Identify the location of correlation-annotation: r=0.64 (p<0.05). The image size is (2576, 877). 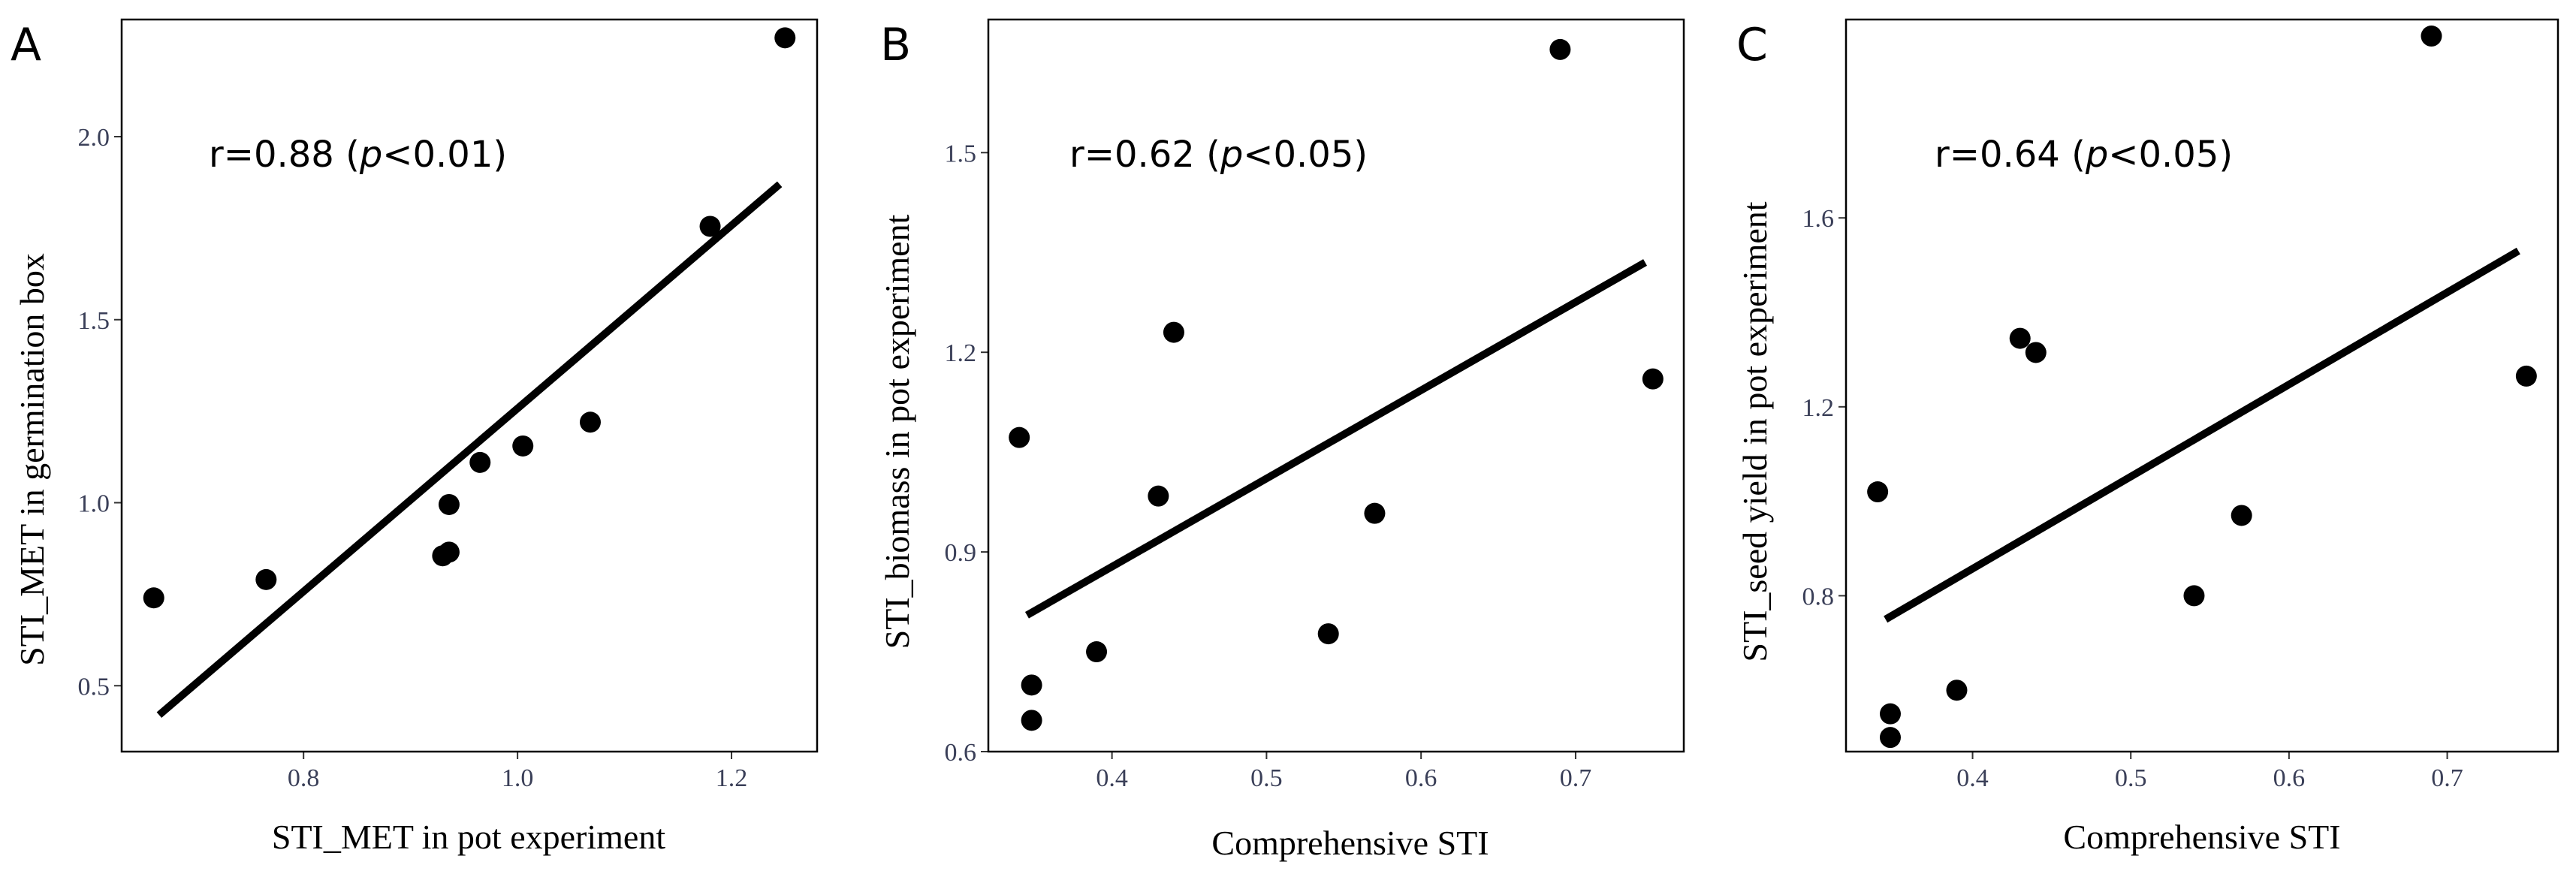
(2084, 155).